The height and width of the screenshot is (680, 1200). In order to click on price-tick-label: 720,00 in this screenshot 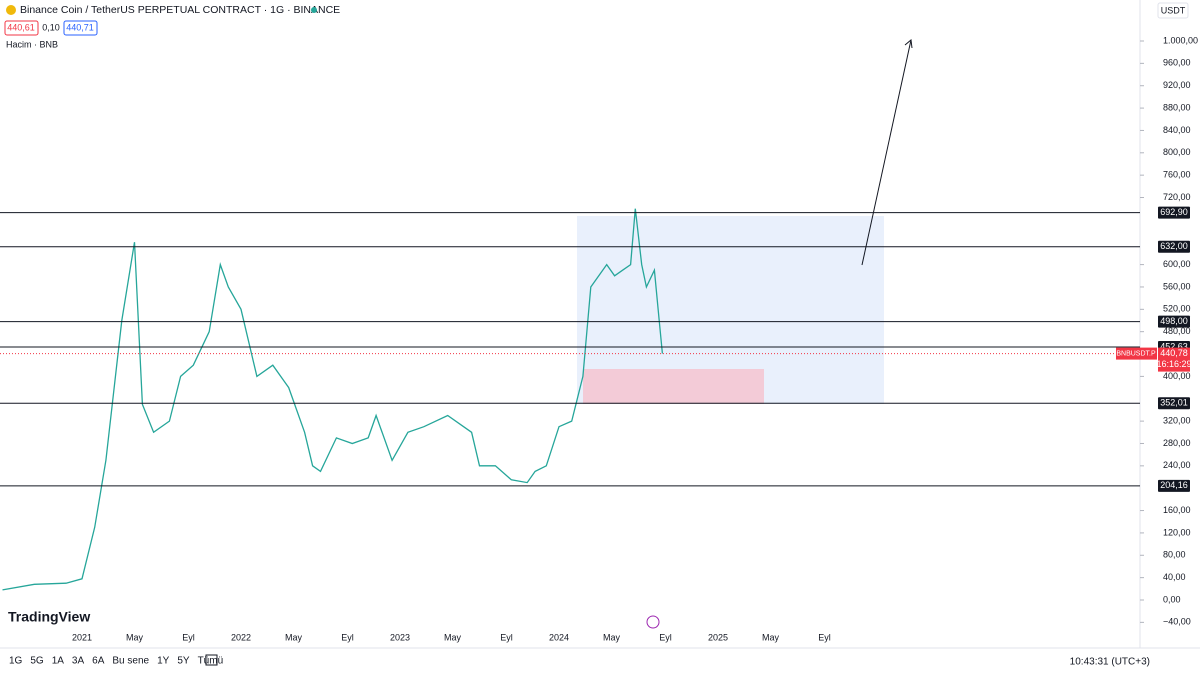, I will do `click(1177, 197)`.